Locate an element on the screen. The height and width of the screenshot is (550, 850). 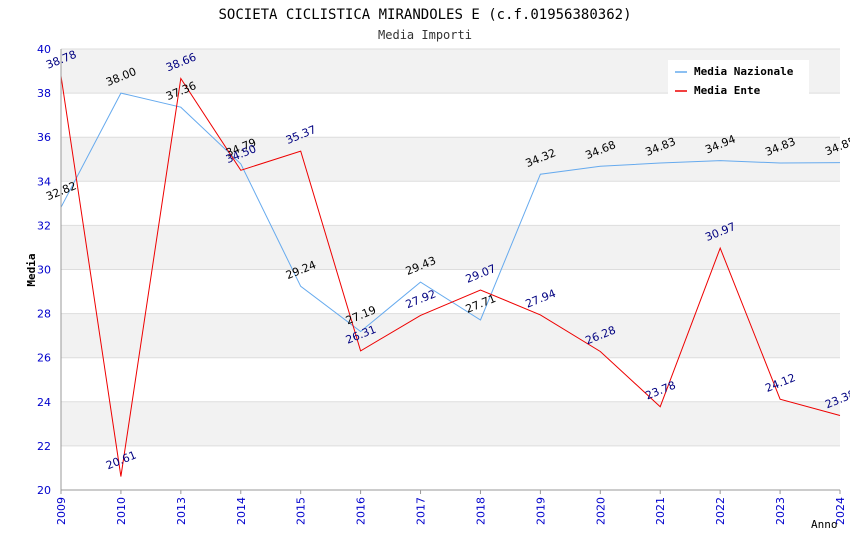
y-tick-label: 24 is located at coordinates (44, 402).